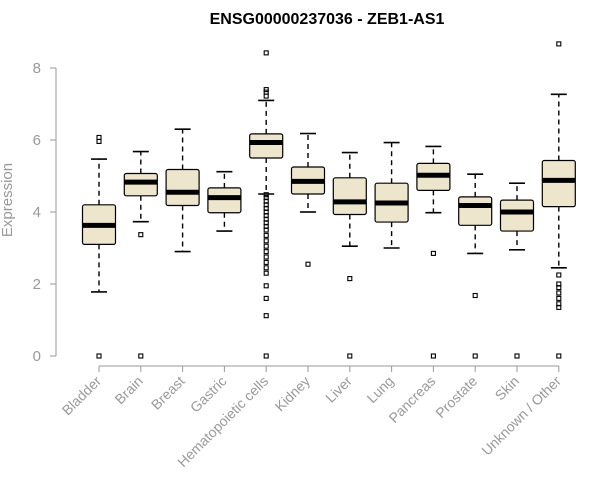  I want to click on y-tick-label: 4, so click(37, 212).